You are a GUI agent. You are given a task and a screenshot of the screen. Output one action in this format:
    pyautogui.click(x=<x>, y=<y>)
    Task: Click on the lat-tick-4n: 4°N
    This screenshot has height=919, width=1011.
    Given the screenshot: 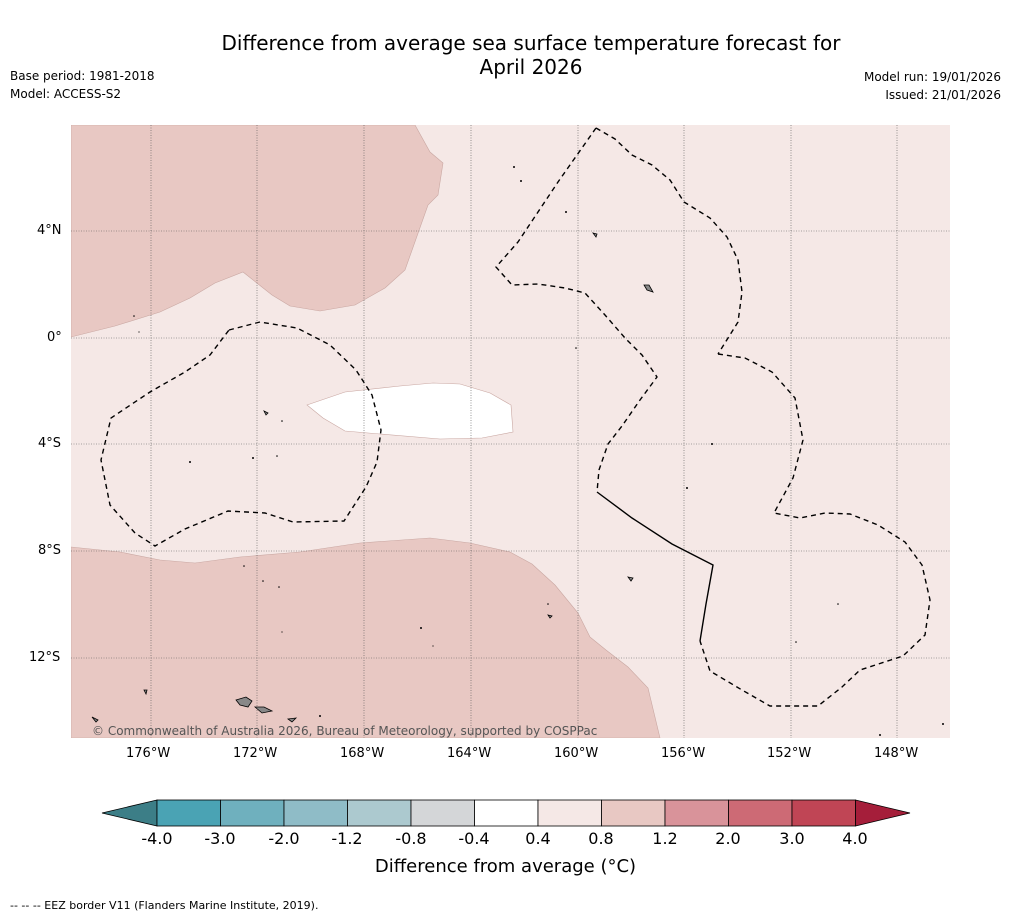 What is the action you would take?
    pyautogui.click(x=49, y=230)
    